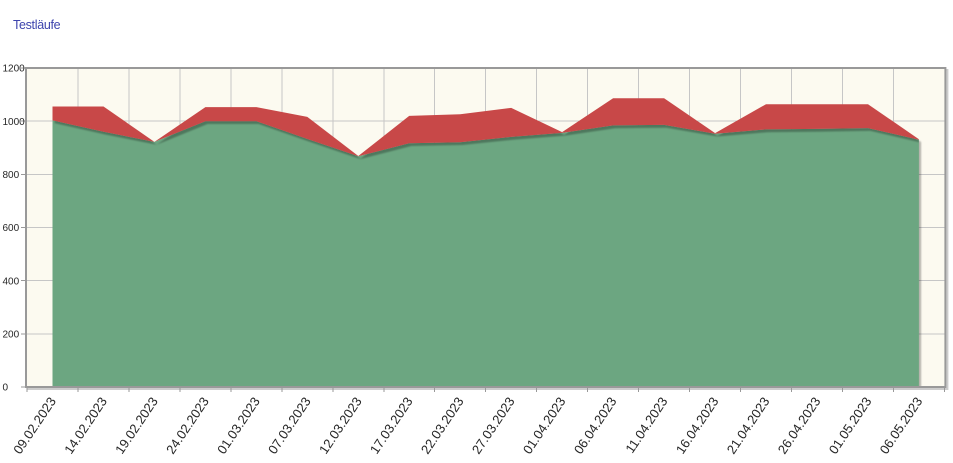 The height and width of the screenshot is (463, 953). I want to click on svg-text: 07.03.2023, so click(289, 425).